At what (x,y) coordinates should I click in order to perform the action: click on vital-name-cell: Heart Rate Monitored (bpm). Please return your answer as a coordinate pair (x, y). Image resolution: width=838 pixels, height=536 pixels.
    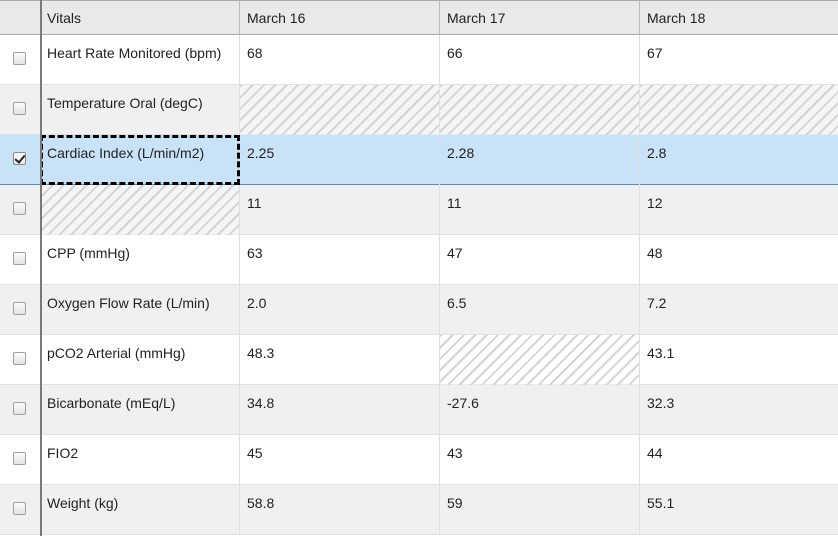
    Looking at the image, I should click on (140, 60).